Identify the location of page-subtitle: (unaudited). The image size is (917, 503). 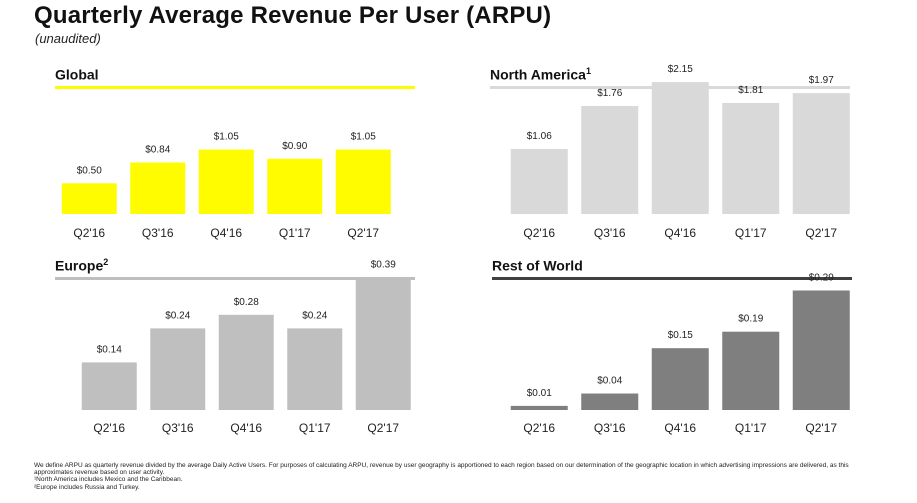
(68, 38).